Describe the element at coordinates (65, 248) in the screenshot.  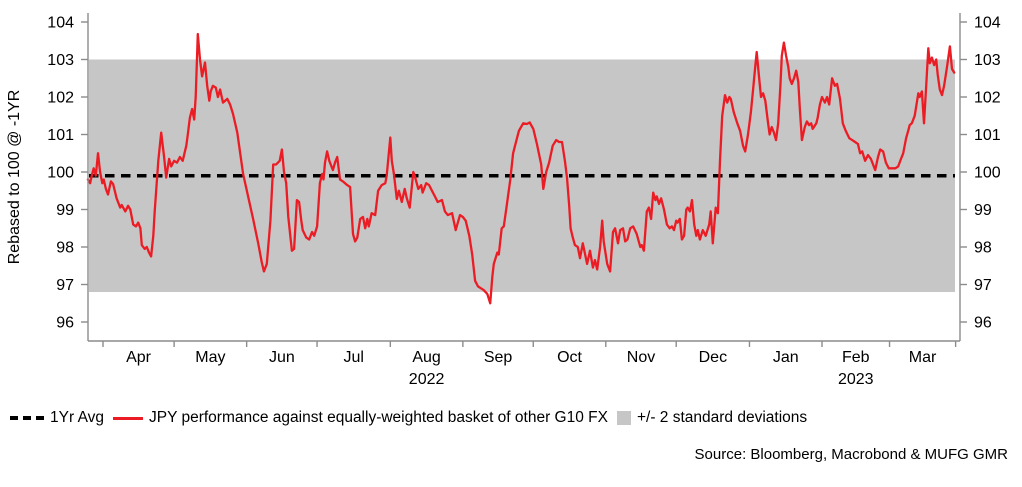
I see `y-tick-label-left: 98` at that location.